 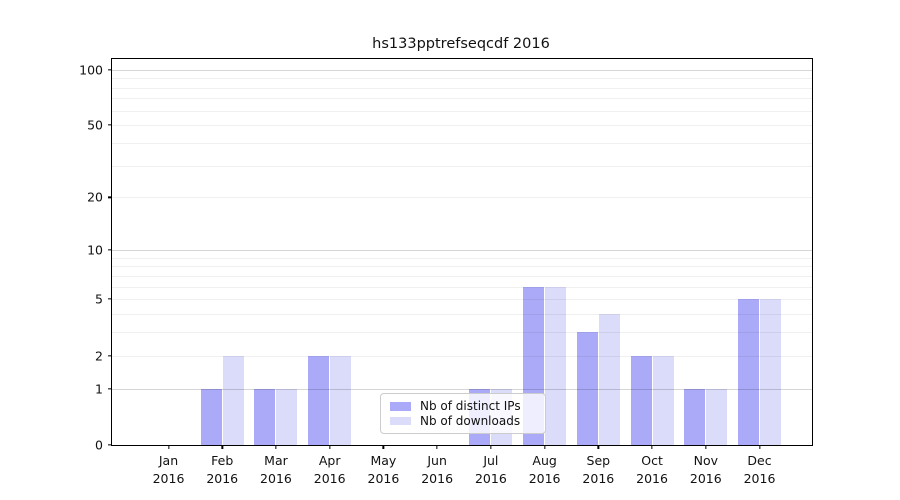 I want to click on y-tick-label: 5, so click(x=99, y=299).